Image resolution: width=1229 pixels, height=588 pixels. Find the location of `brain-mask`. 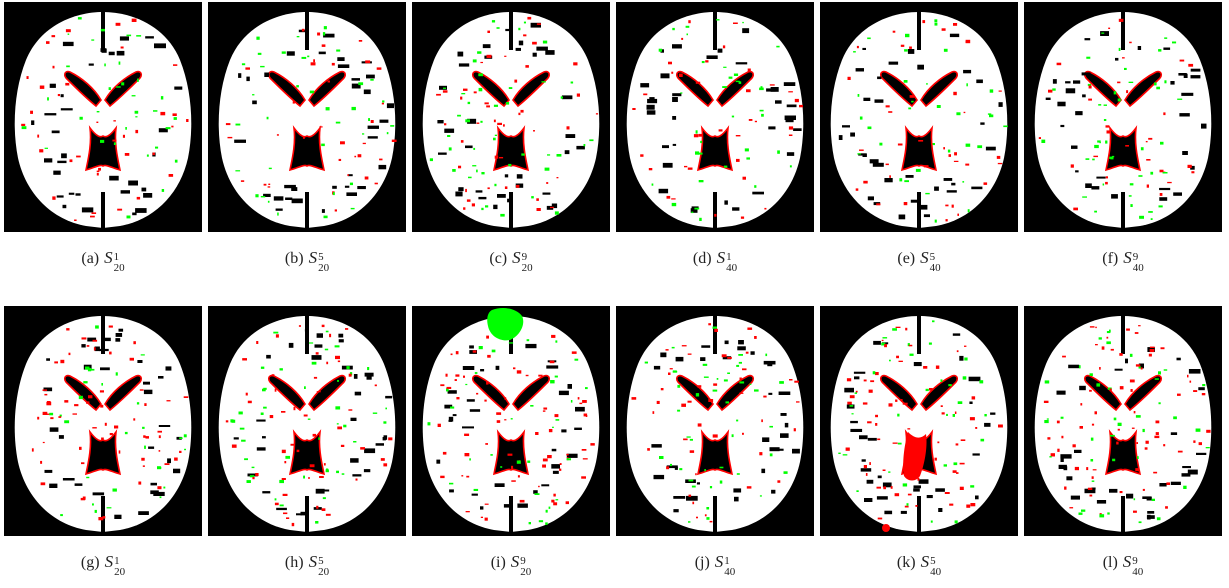

brain-mask is located at coordinates (919, 424).